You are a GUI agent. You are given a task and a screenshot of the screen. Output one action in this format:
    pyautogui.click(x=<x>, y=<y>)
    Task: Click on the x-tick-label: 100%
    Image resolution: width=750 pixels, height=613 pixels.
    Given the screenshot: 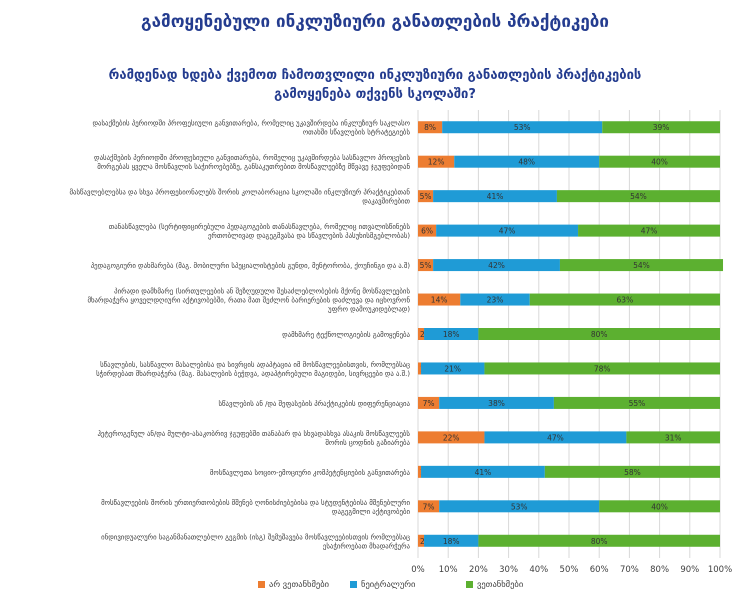 What is the action you would take?
    pyautogui.click(x=720, y=570)
    